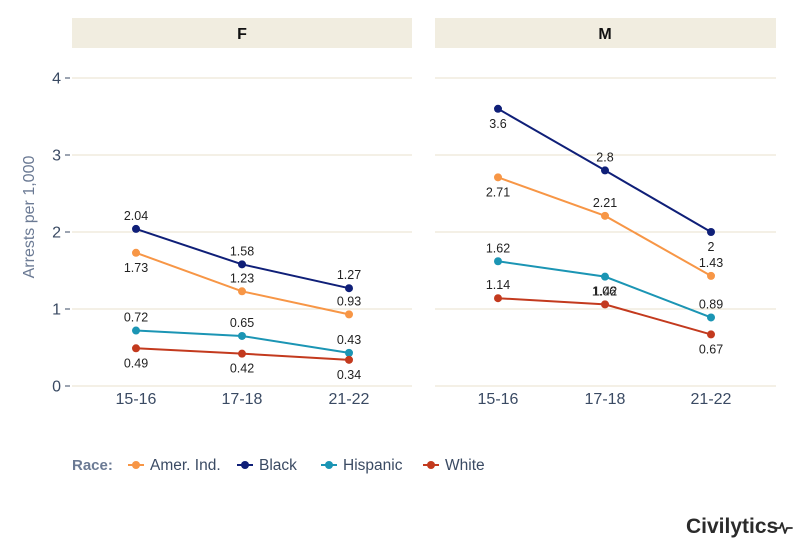  Describe the element at coordinates (711, 304) in the screenshot. I see `data-label-hispanic: 0.89` at that location.